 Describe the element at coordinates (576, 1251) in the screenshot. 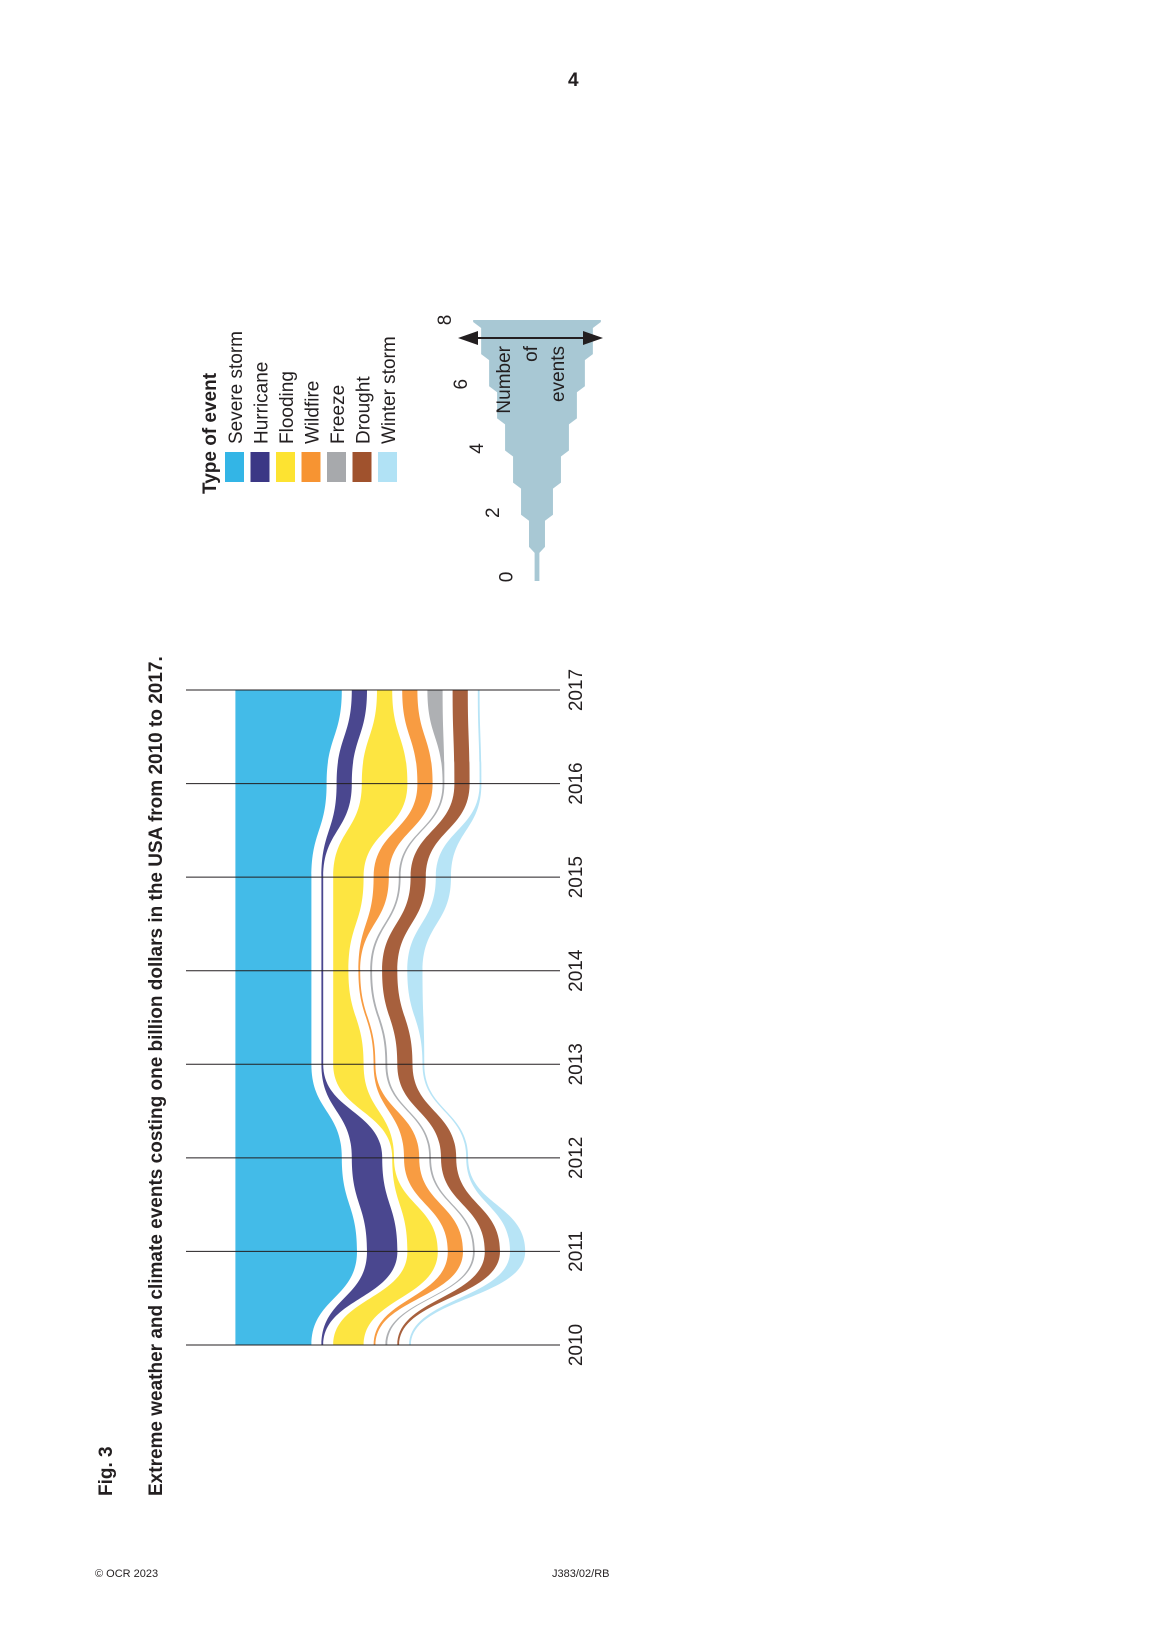

I see `year-label-2011: 2011` at that location.